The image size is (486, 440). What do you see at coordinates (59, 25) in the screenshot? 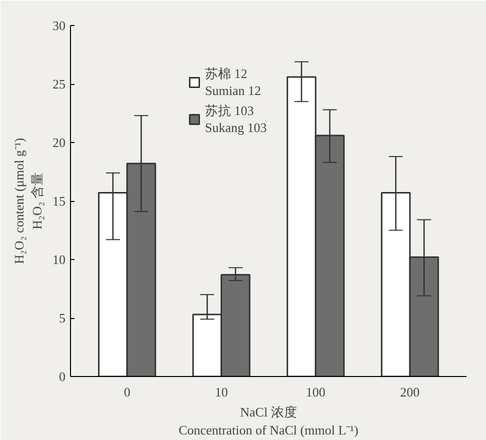
I see `y-tick-label: 30` at bounding box center [59, 25].